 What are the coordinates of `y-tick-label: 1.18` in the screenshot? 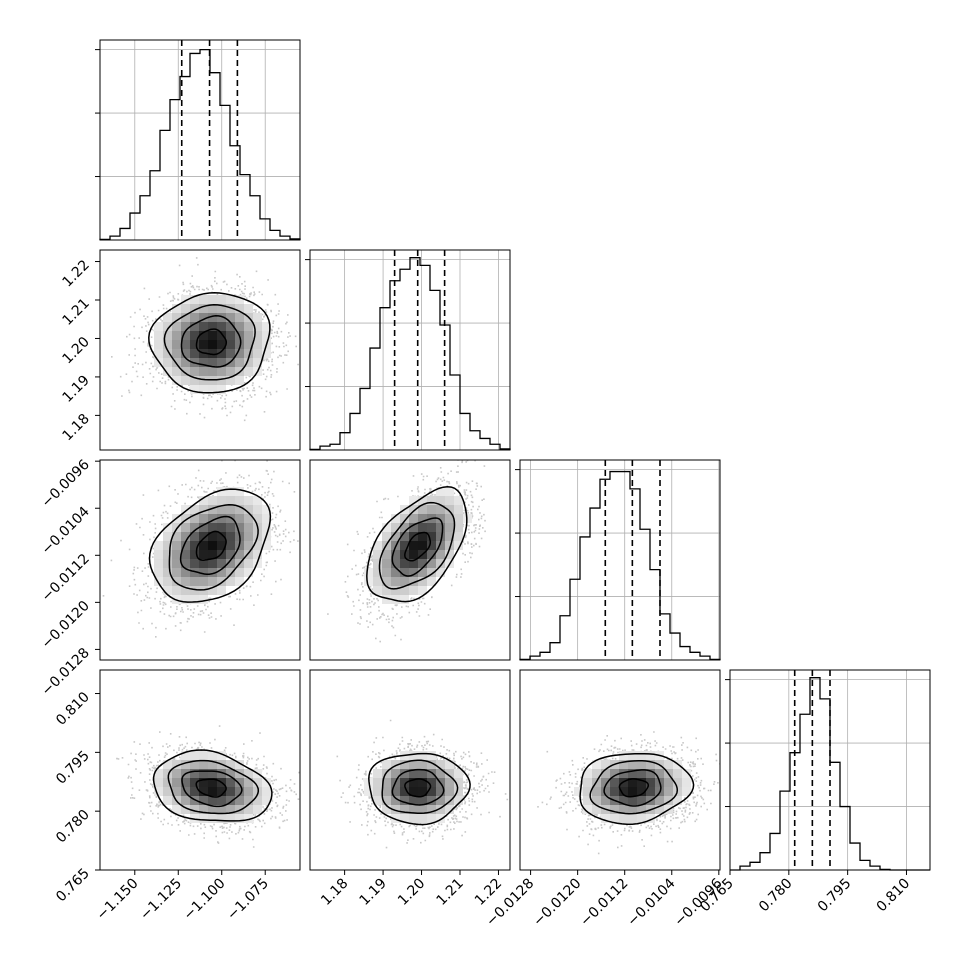 It's located at (75, 427).